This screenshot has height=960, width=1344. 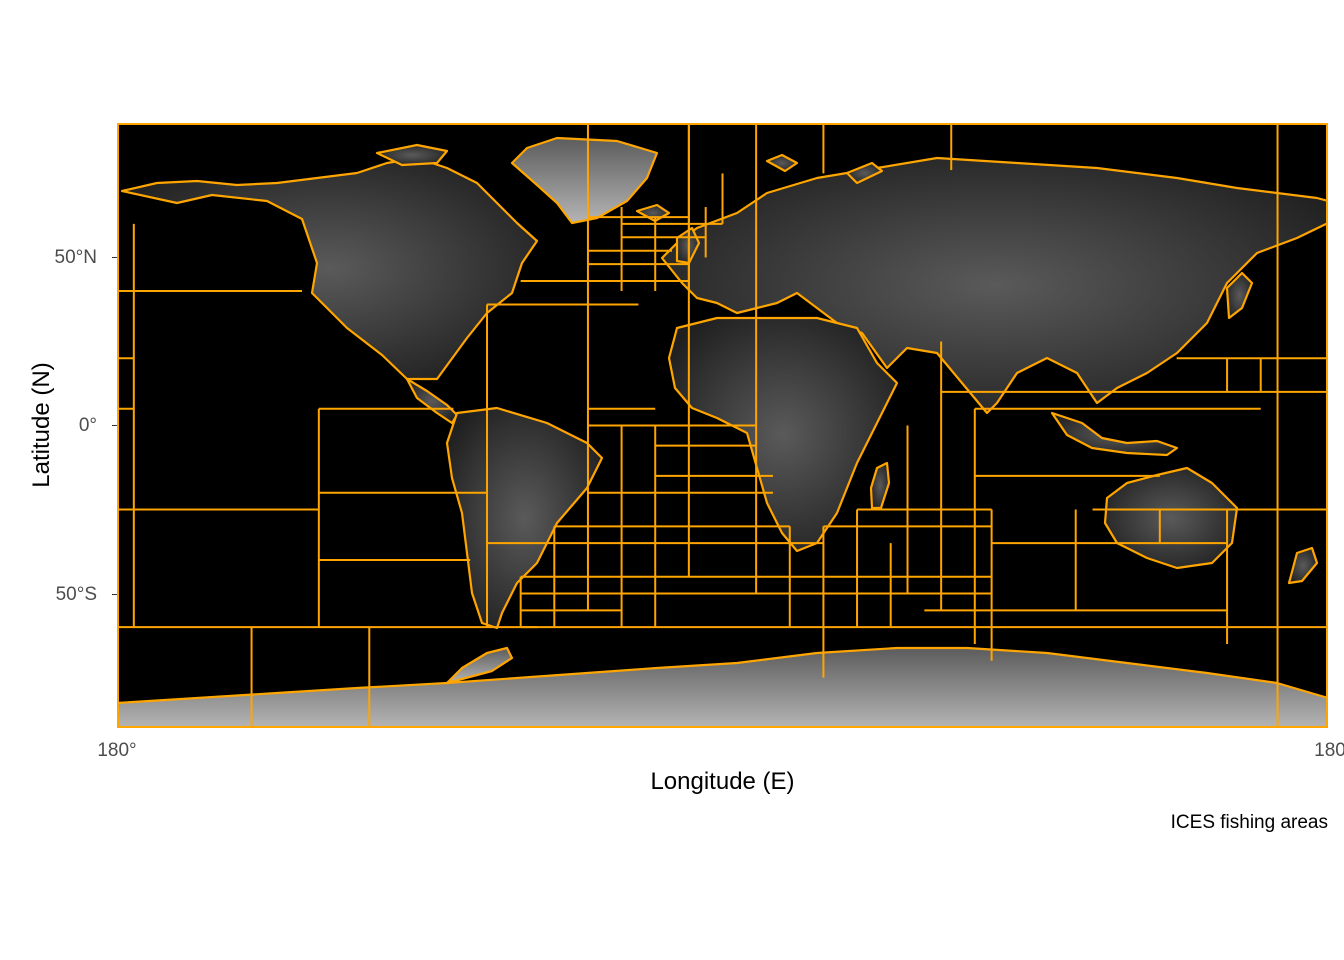 I want to click on landmass-australia, so click(x=1171, y=518).